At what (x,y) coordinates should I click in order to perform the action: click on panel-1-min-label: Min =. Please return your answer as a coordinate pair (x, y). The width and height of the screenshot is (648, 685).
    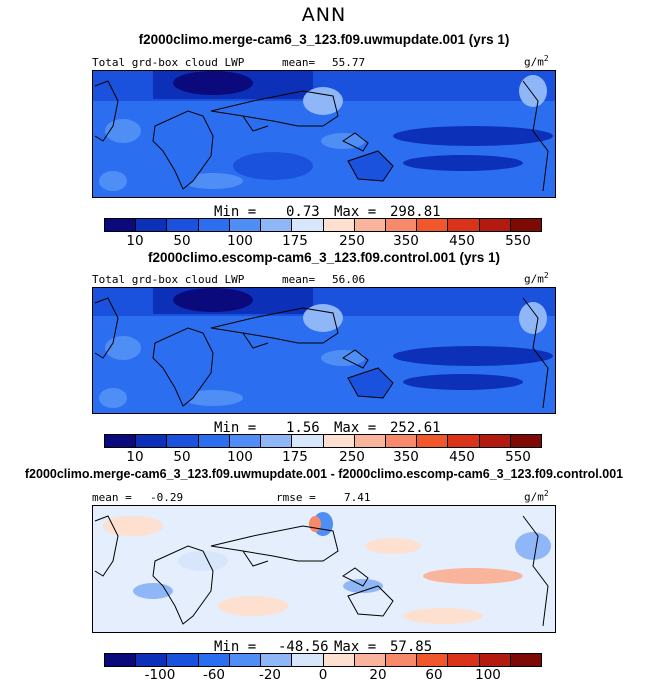
    Looking at the image, I should click on (235, 212).